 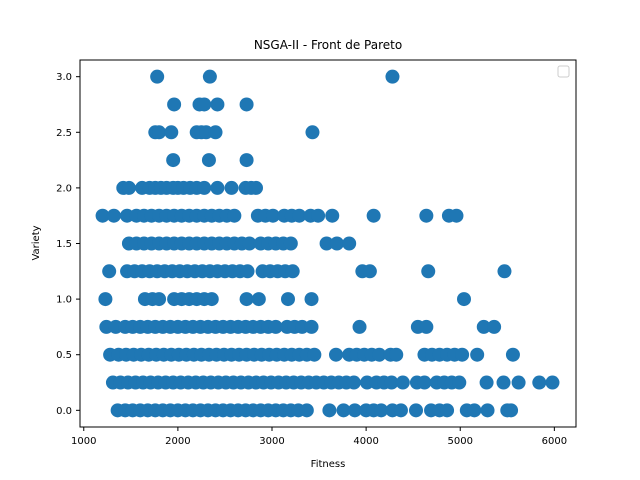 What do you see at coordinates (64, 133) in the screenshot?
I see `y-tick-label: 2.5` at bounding box center [64, 133].